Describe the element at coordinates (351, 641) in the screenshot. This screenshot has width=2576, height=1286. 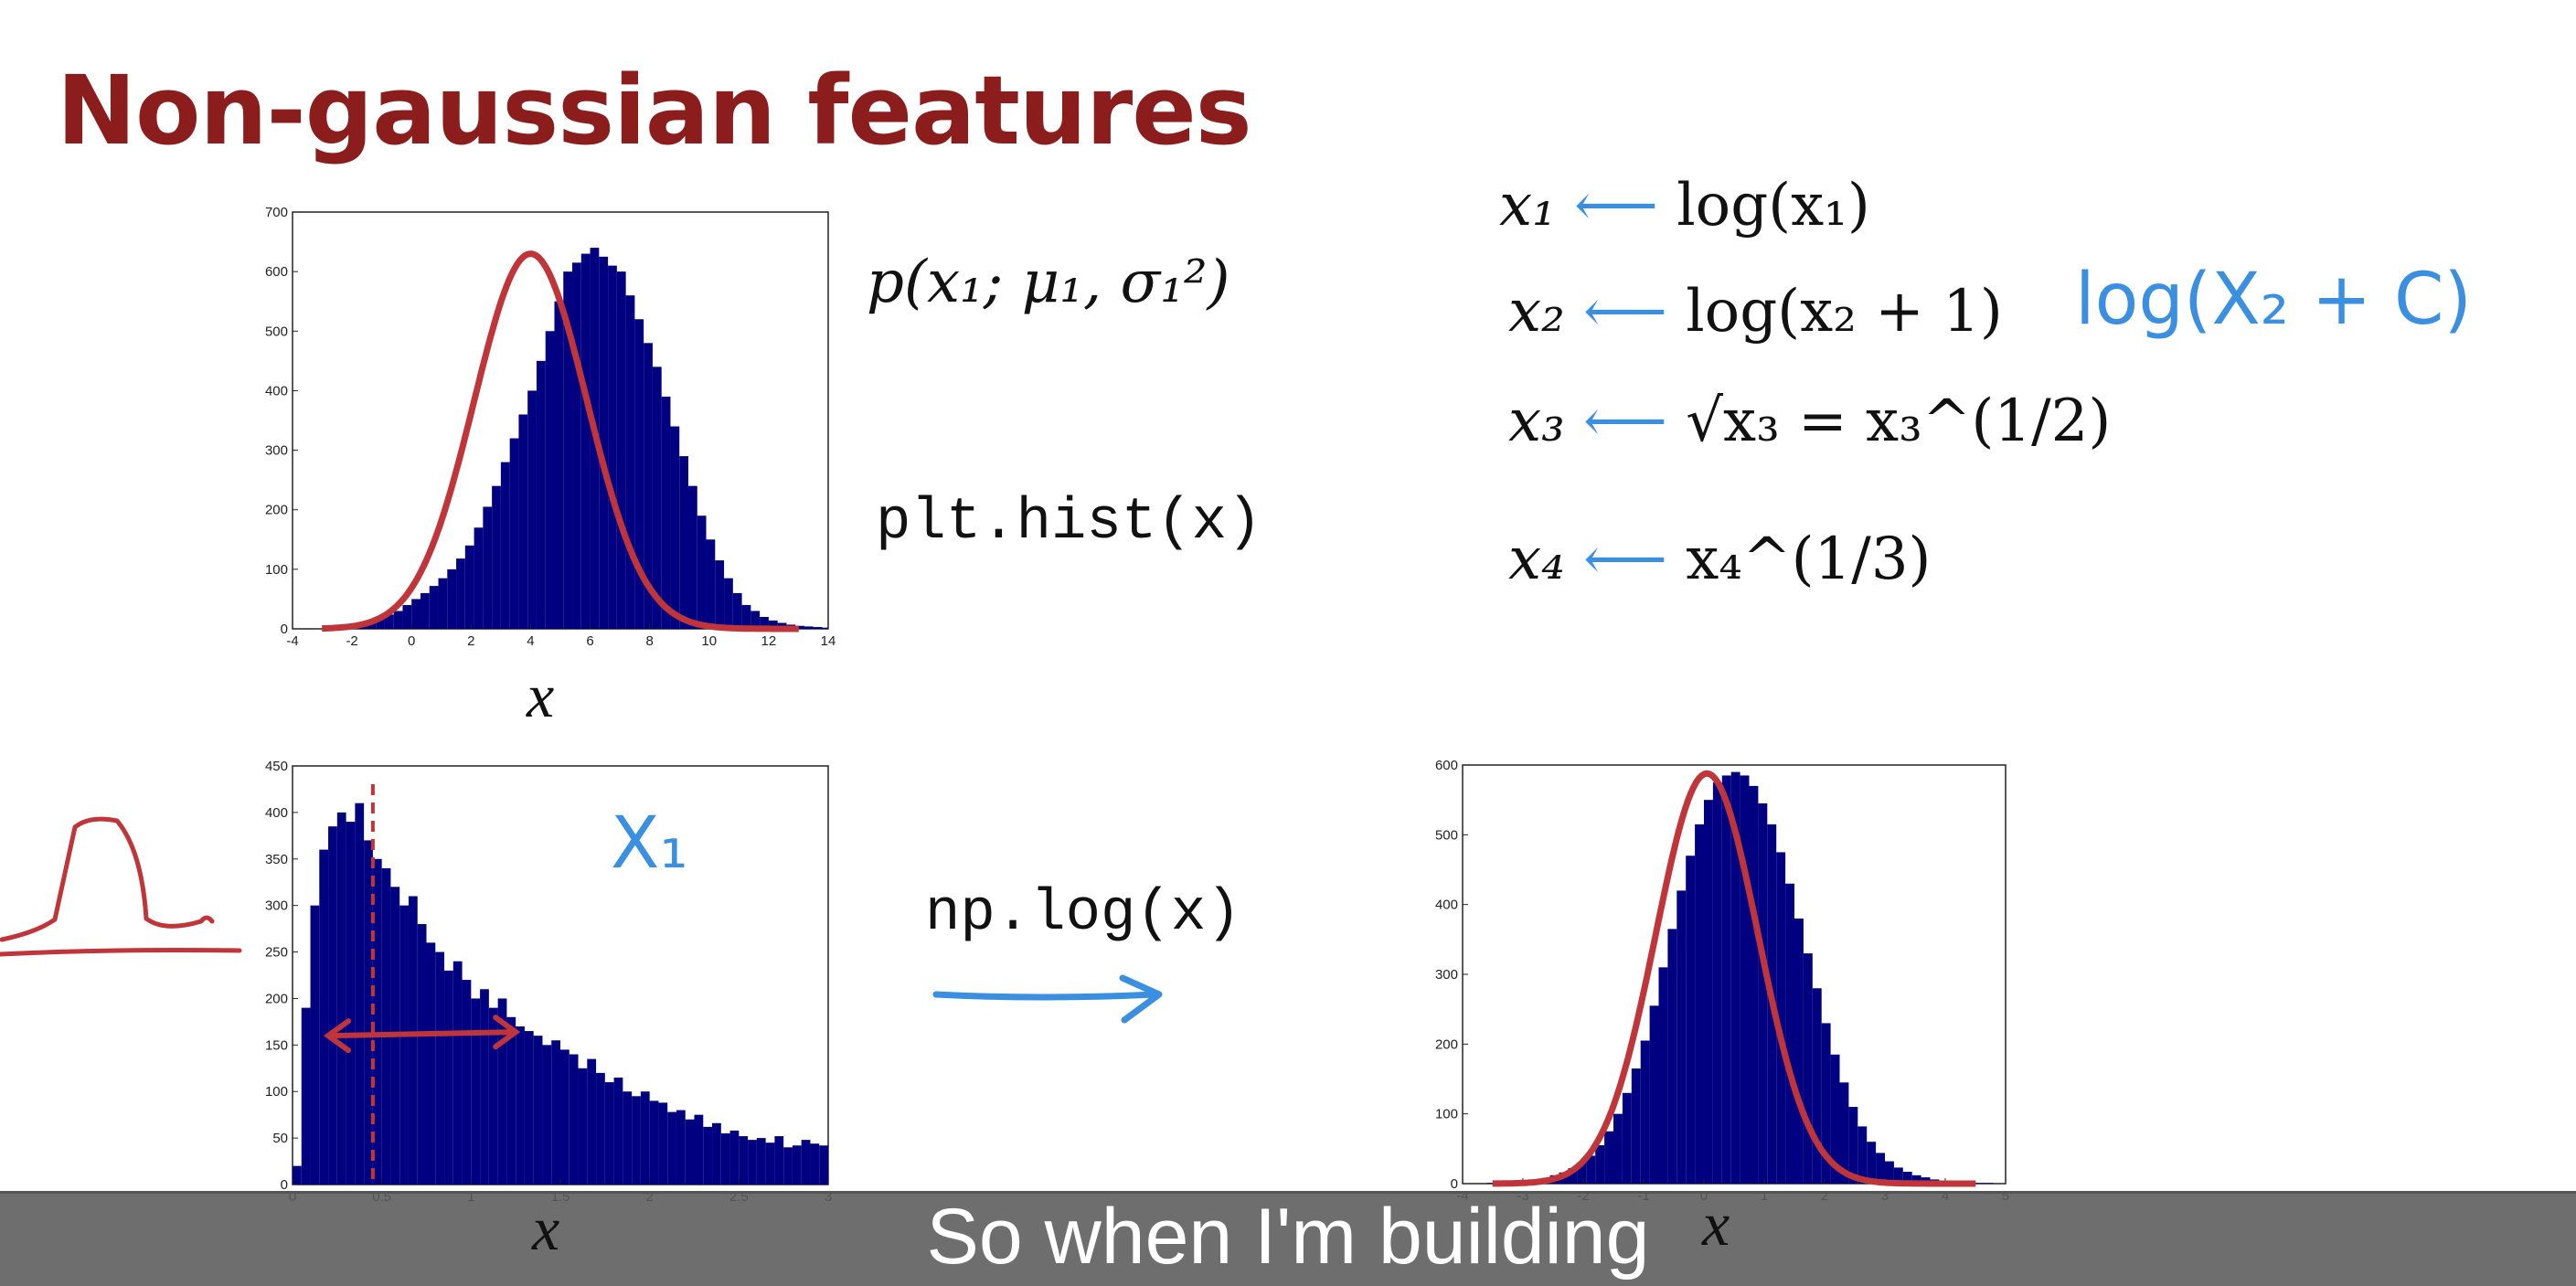
I see `x-tick-label: -2` at that location.